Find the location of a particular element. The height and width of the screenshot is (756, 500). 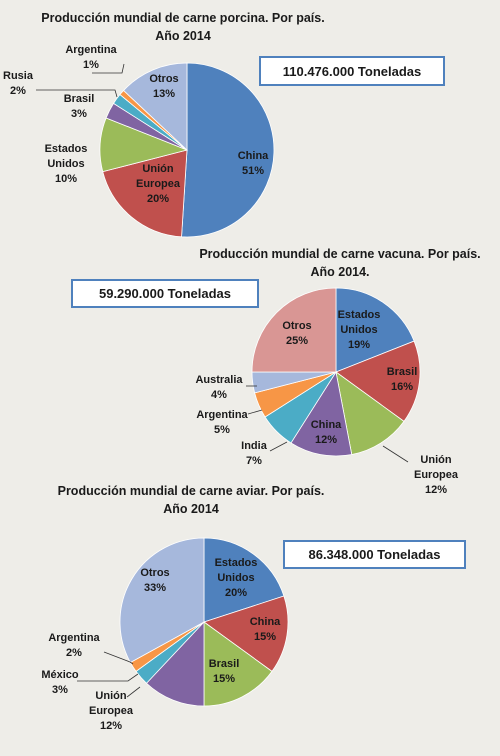

pork-leader-argentina is located at coordinates (108, 68).